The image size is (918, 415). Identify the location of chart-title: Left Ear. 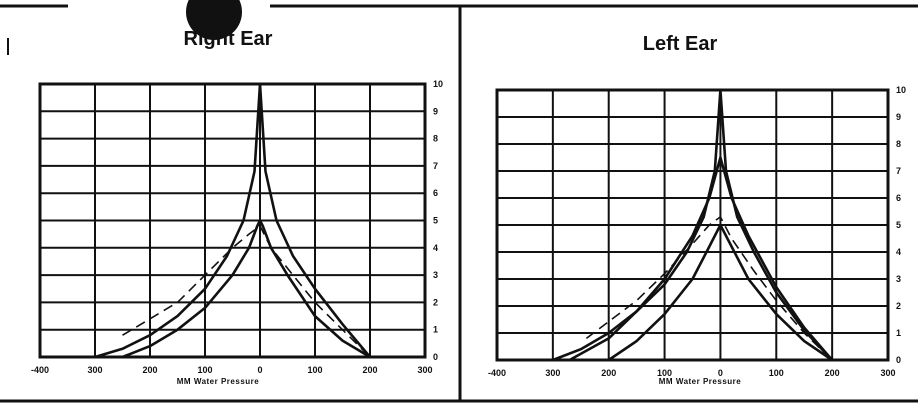
(680, 44).